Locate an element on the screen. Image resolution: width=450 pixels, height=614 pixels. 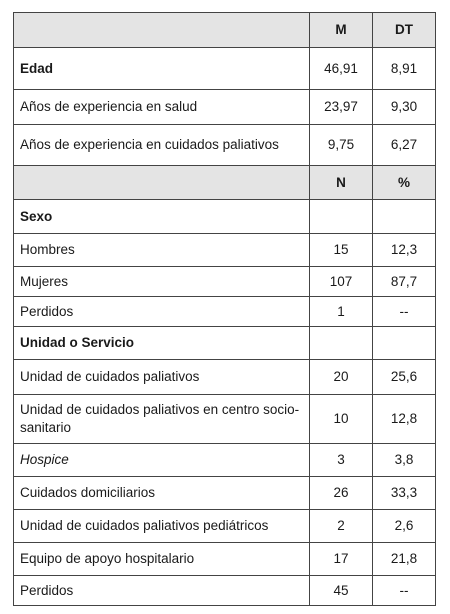
table-row: M DT is located at coordinates (224, 30).